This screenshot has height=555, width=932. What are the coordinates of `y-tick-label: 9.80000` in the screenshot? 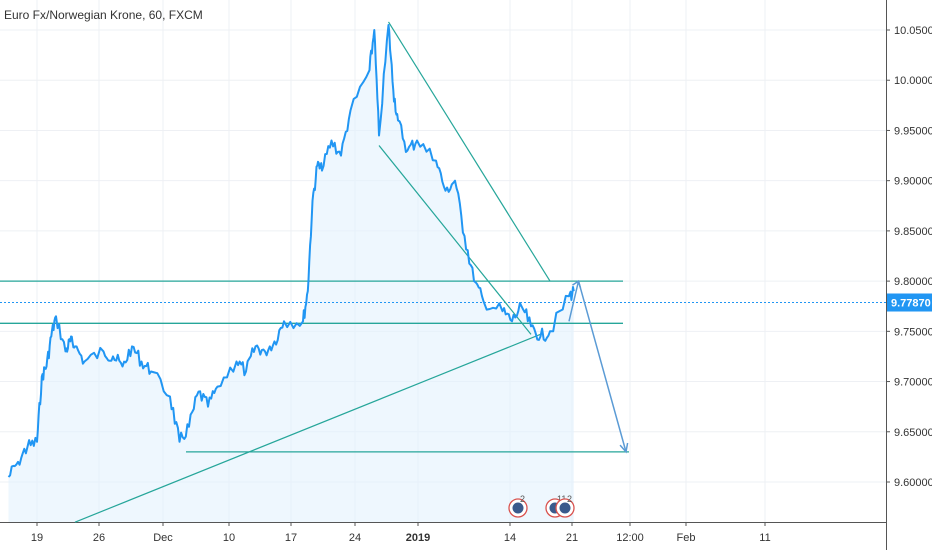 It's located at (913, 282).